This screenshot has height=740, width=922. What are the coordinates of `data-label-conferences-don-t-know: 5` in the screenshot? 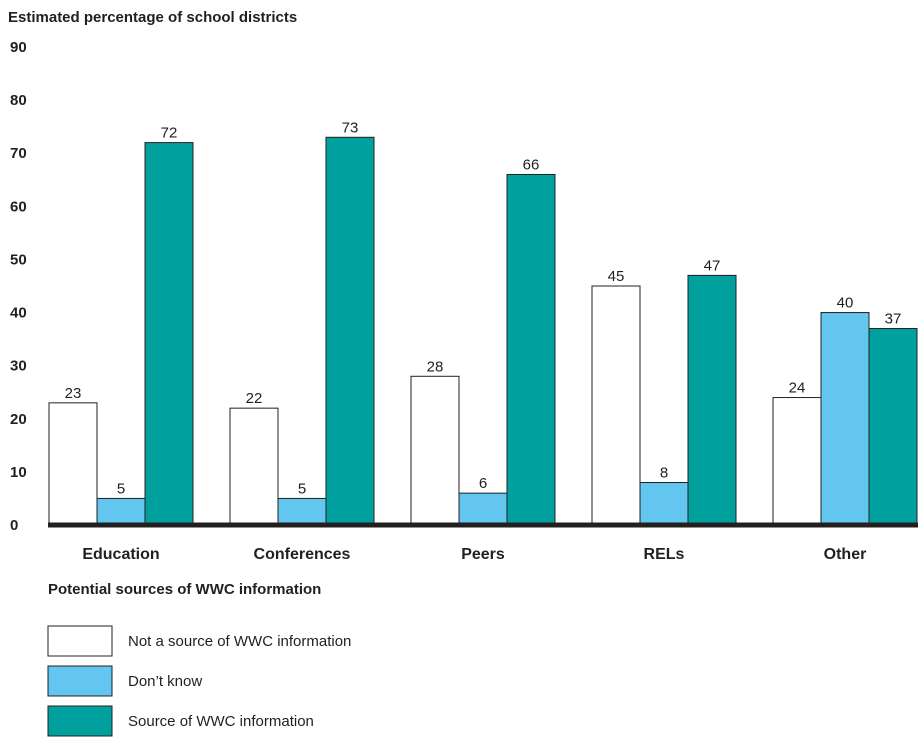 It's located at (302, 488).